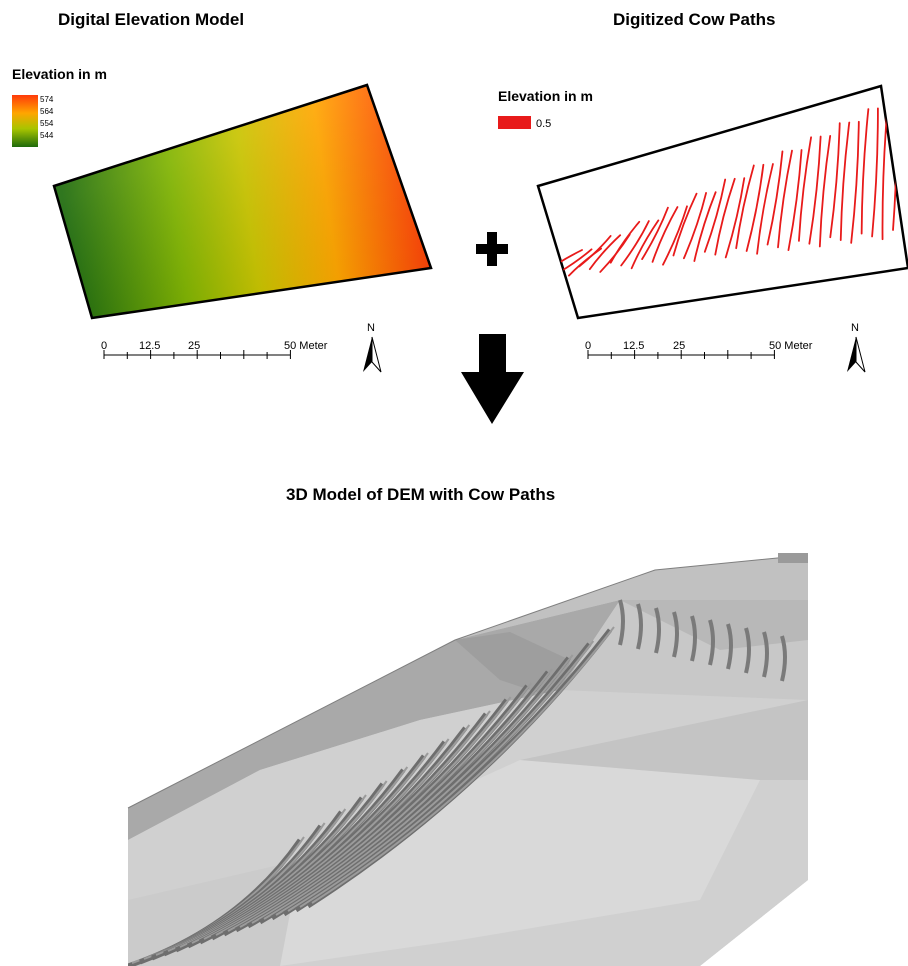 The width and height of the screenshot is (908, 966). Describe the element at coordinates (492, 249) in the screenshot. I see `plus-icon` at that location.